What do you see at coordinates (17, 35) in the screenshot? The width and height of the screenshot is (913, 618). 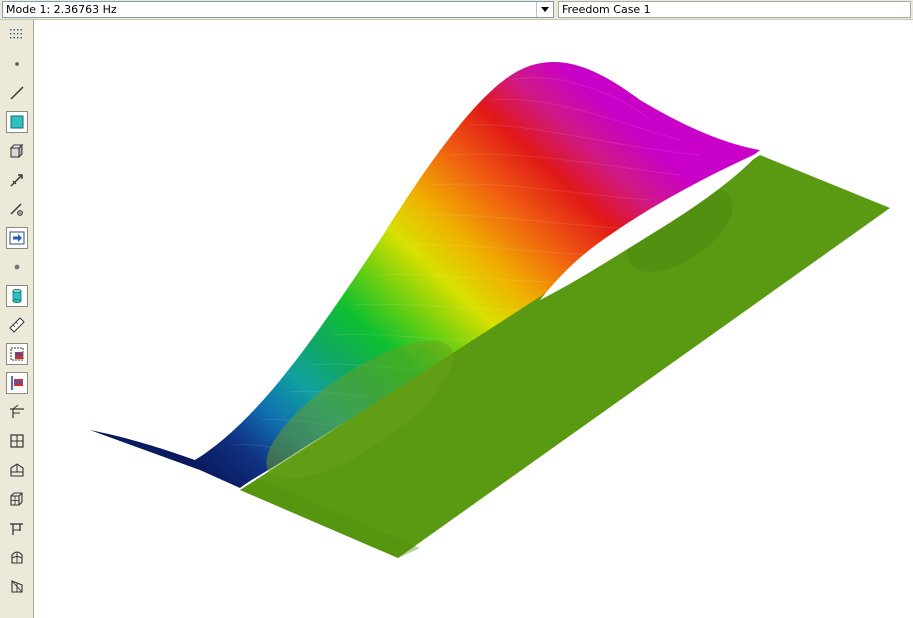 I see `grid-dots-icon` at bounding box center [17, 35].